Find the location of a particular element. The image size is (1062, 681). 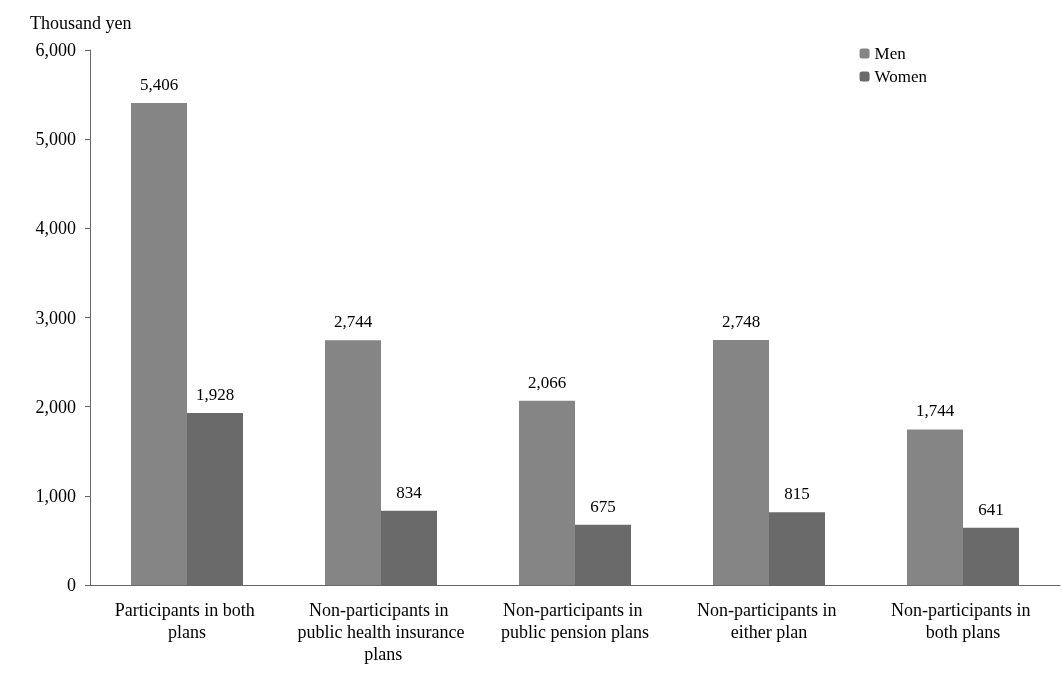

y-tick-label: 2,000 is located at coordinates (55, 406).